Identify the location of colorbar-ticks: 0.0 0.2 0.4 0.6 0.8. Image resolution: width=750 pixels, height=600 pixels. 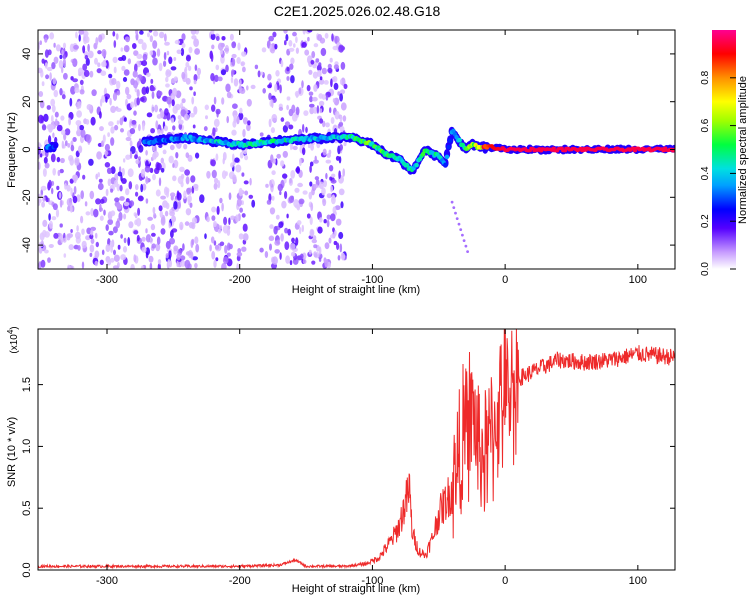
(718, 173).